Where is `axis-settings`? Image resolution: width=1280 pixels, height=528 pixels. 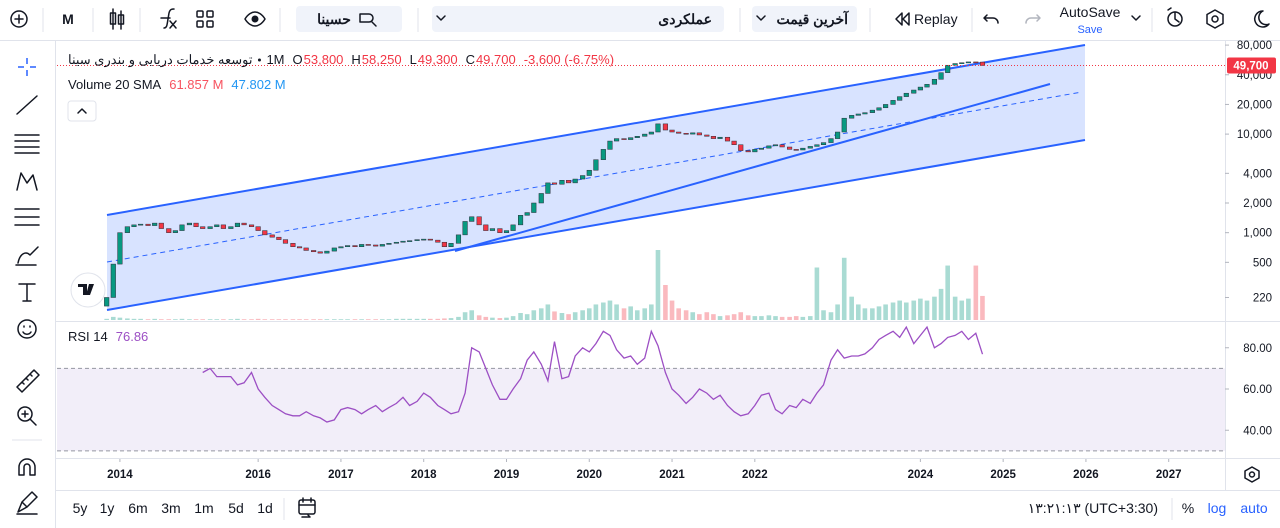 axis-settings is located at coordinates (1252, 474).